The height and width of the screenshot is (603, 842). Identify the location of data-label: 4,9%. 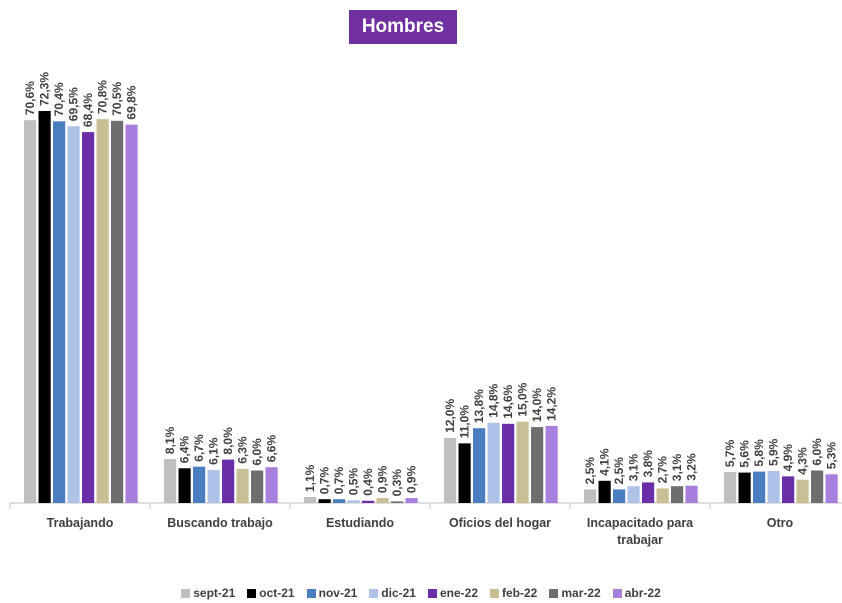
(788, 458).